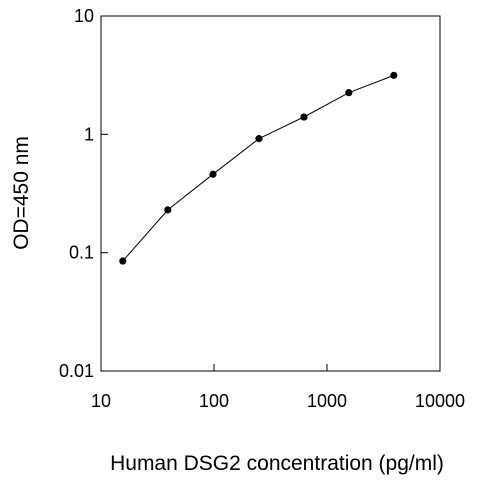 The width and height of the screenshot is (500, 481). I want to click on x-axis-ticks: 10 100 1000 10000, so click(278, 387).